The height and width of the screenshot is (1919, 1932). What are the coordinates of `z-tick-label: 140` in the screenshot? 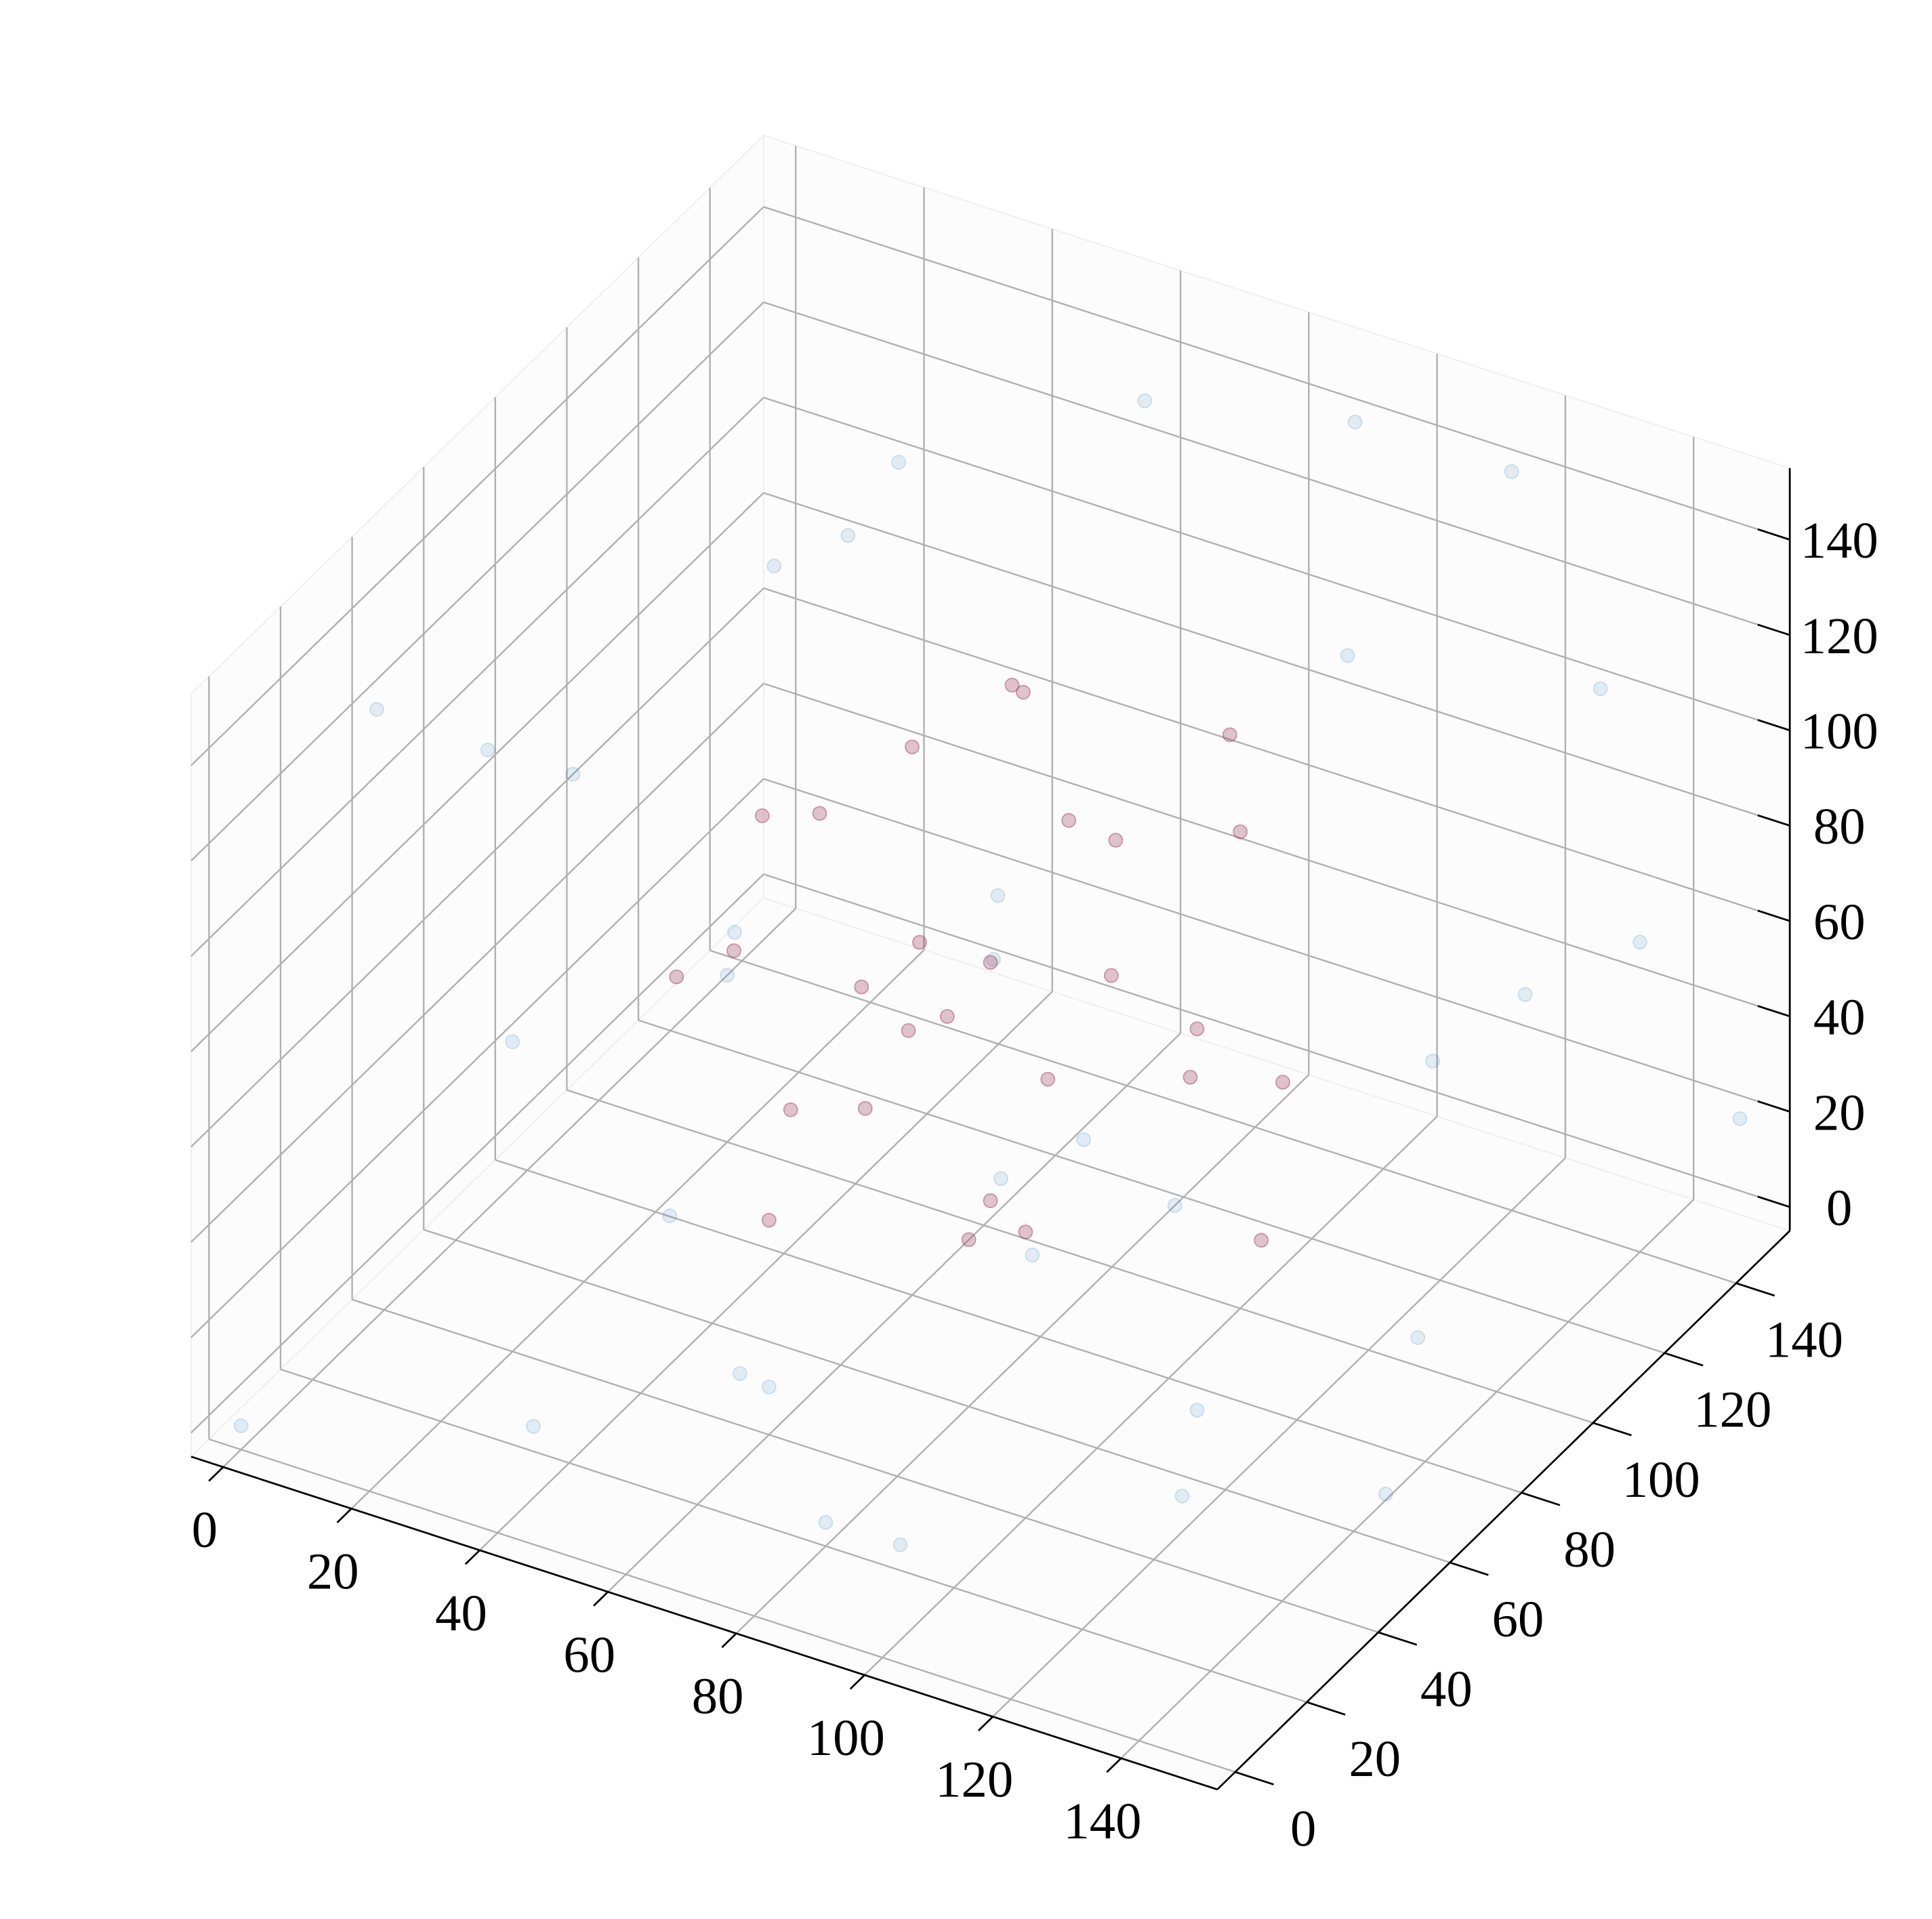 It's located at (1839, 540).